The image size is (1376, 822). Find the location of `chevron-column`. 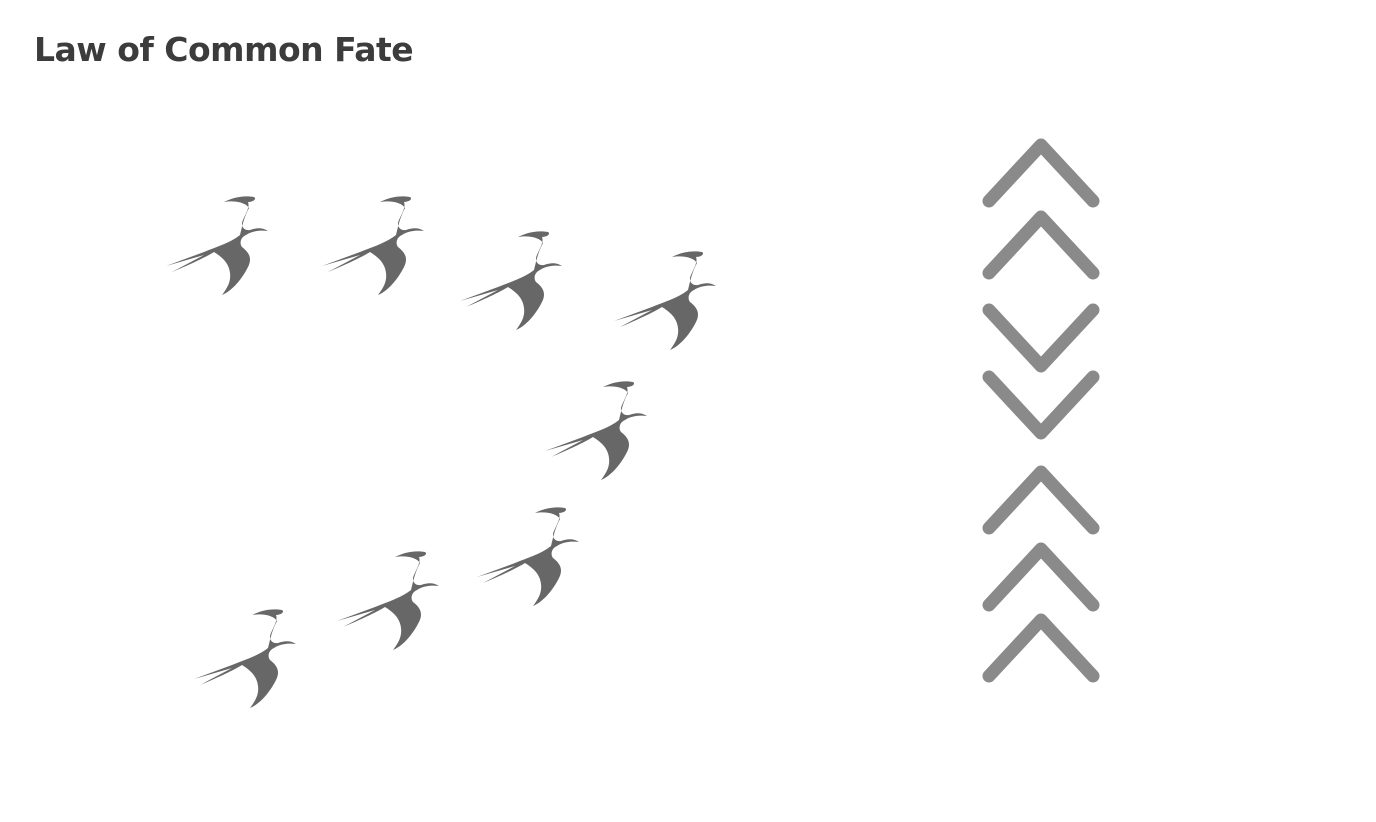

chevron-column is located at coordinates (1041, 410).